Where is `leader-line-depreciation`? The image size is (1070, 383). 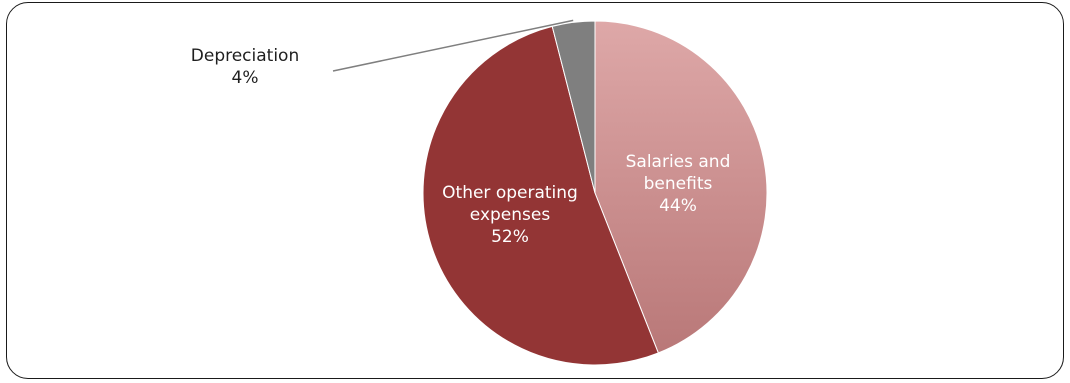 leader-line-depreciation is located at coordinates (453, 45).